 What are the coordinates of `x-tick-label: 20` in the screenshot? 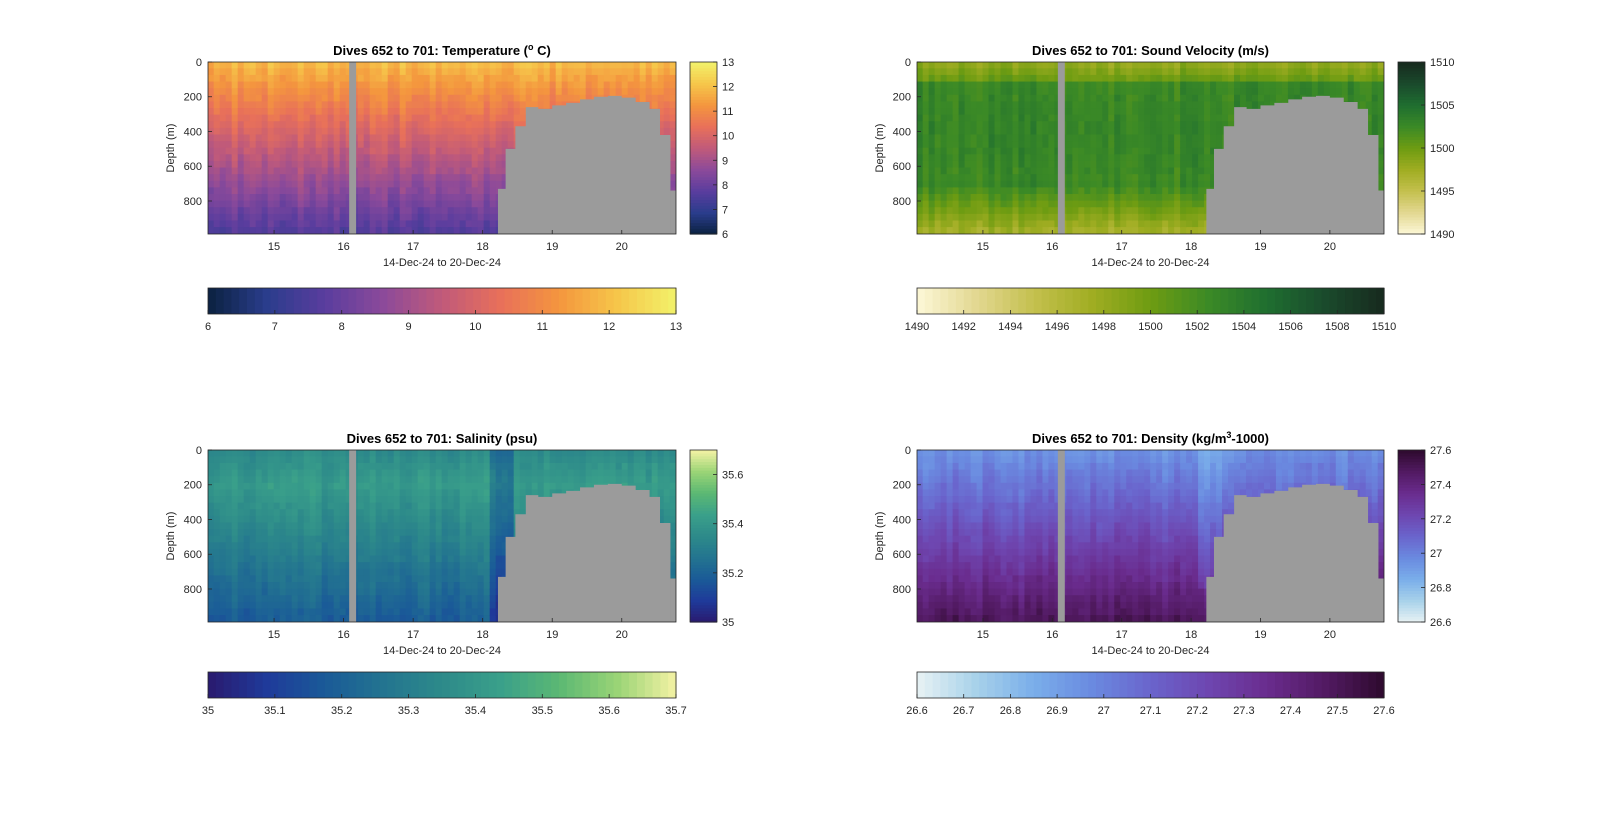 It's located at (622, 247).